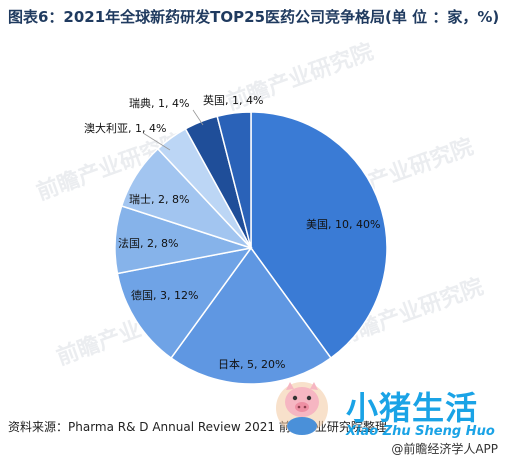  Describe the element at coordinates (159, 199) in the screenshot. I see `slice-label: 瑞士, 2, 8%` at that location.